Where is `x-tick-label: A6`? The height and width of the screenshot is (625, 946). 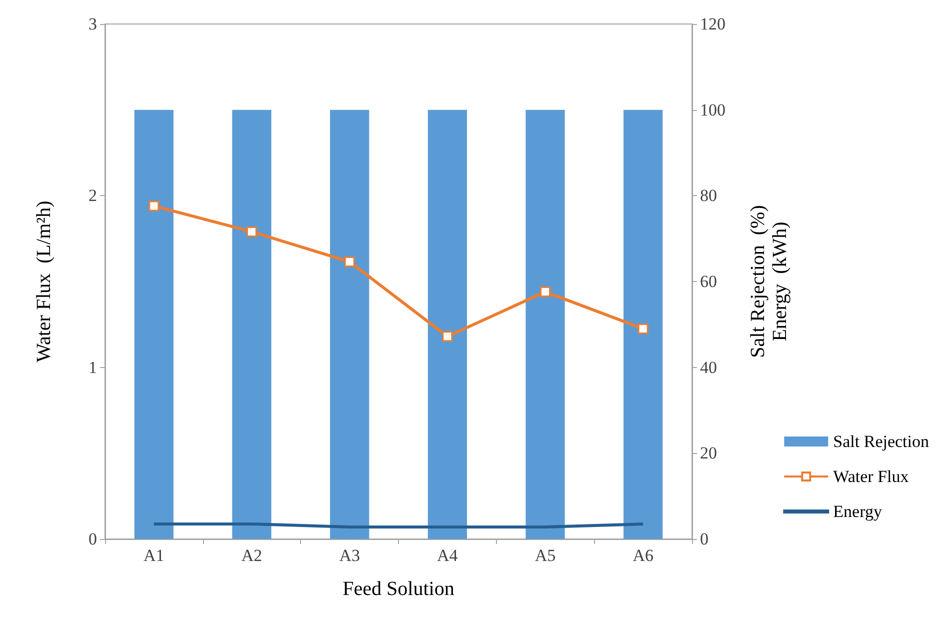
x-tick-label: A6 is located at coordinates (643, 555).